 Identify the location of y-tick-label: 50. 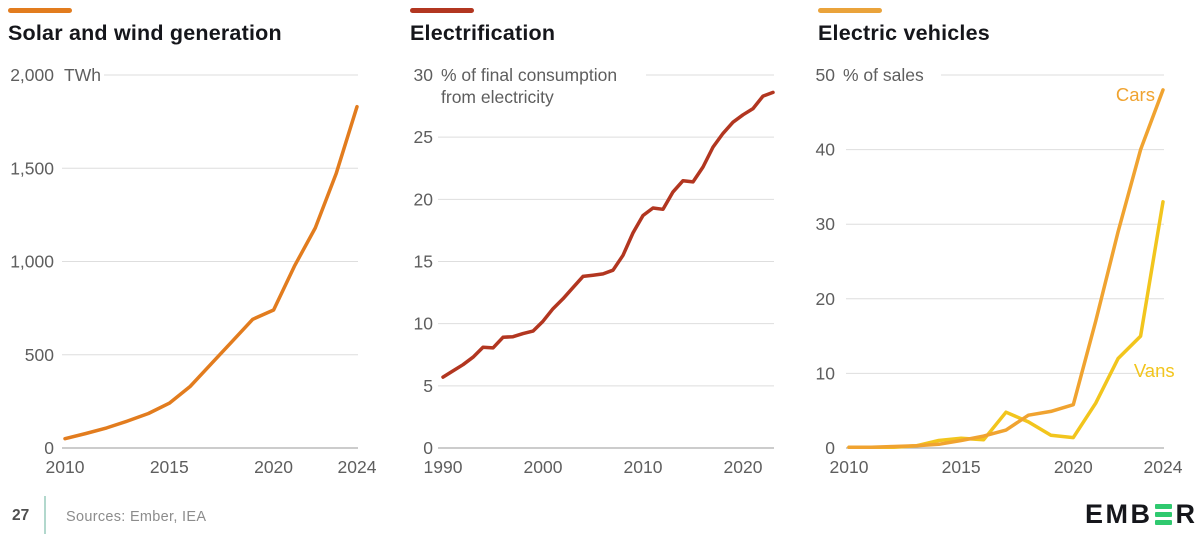
(826, 75).